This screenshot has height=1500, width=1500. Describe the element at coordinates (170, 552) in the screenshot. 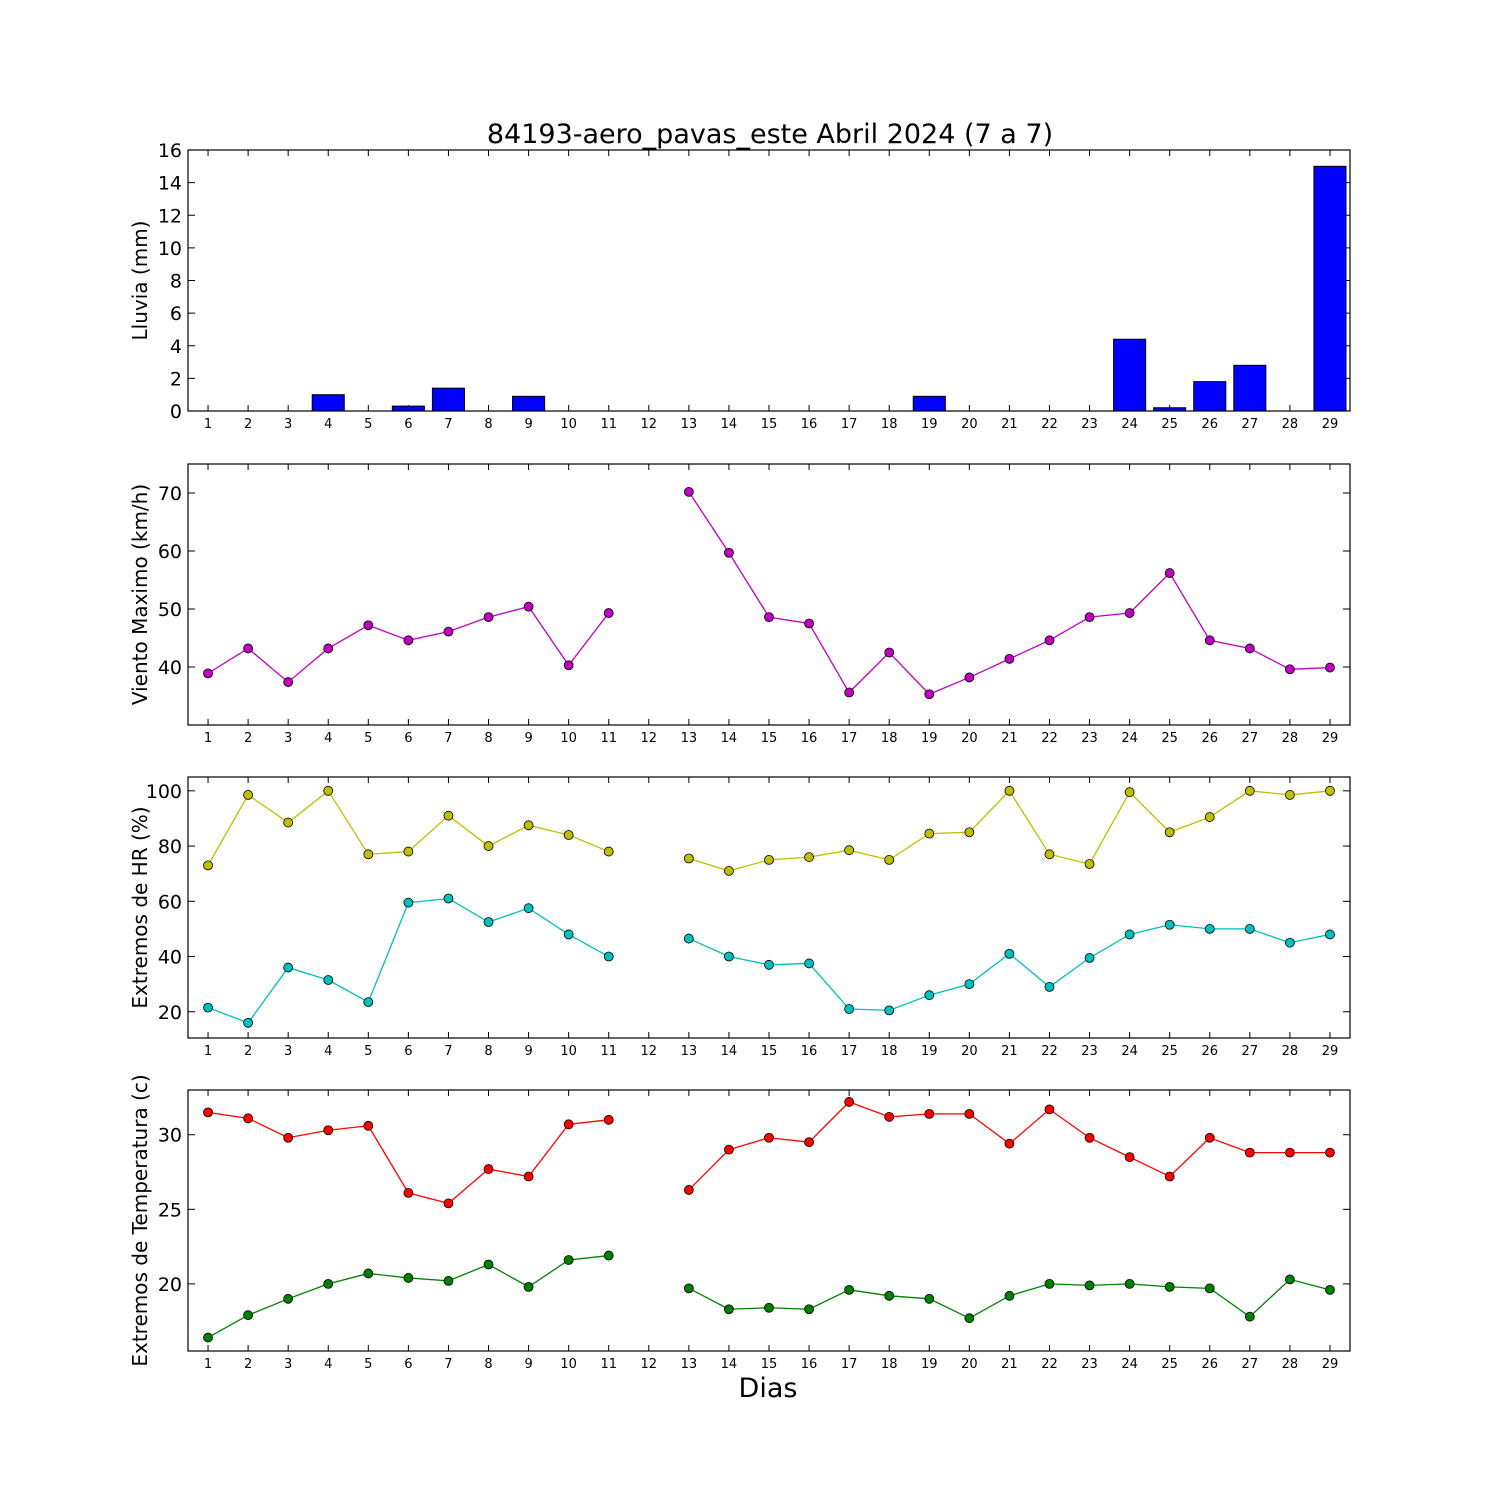

I see `y-tick-label: 60` at that location.